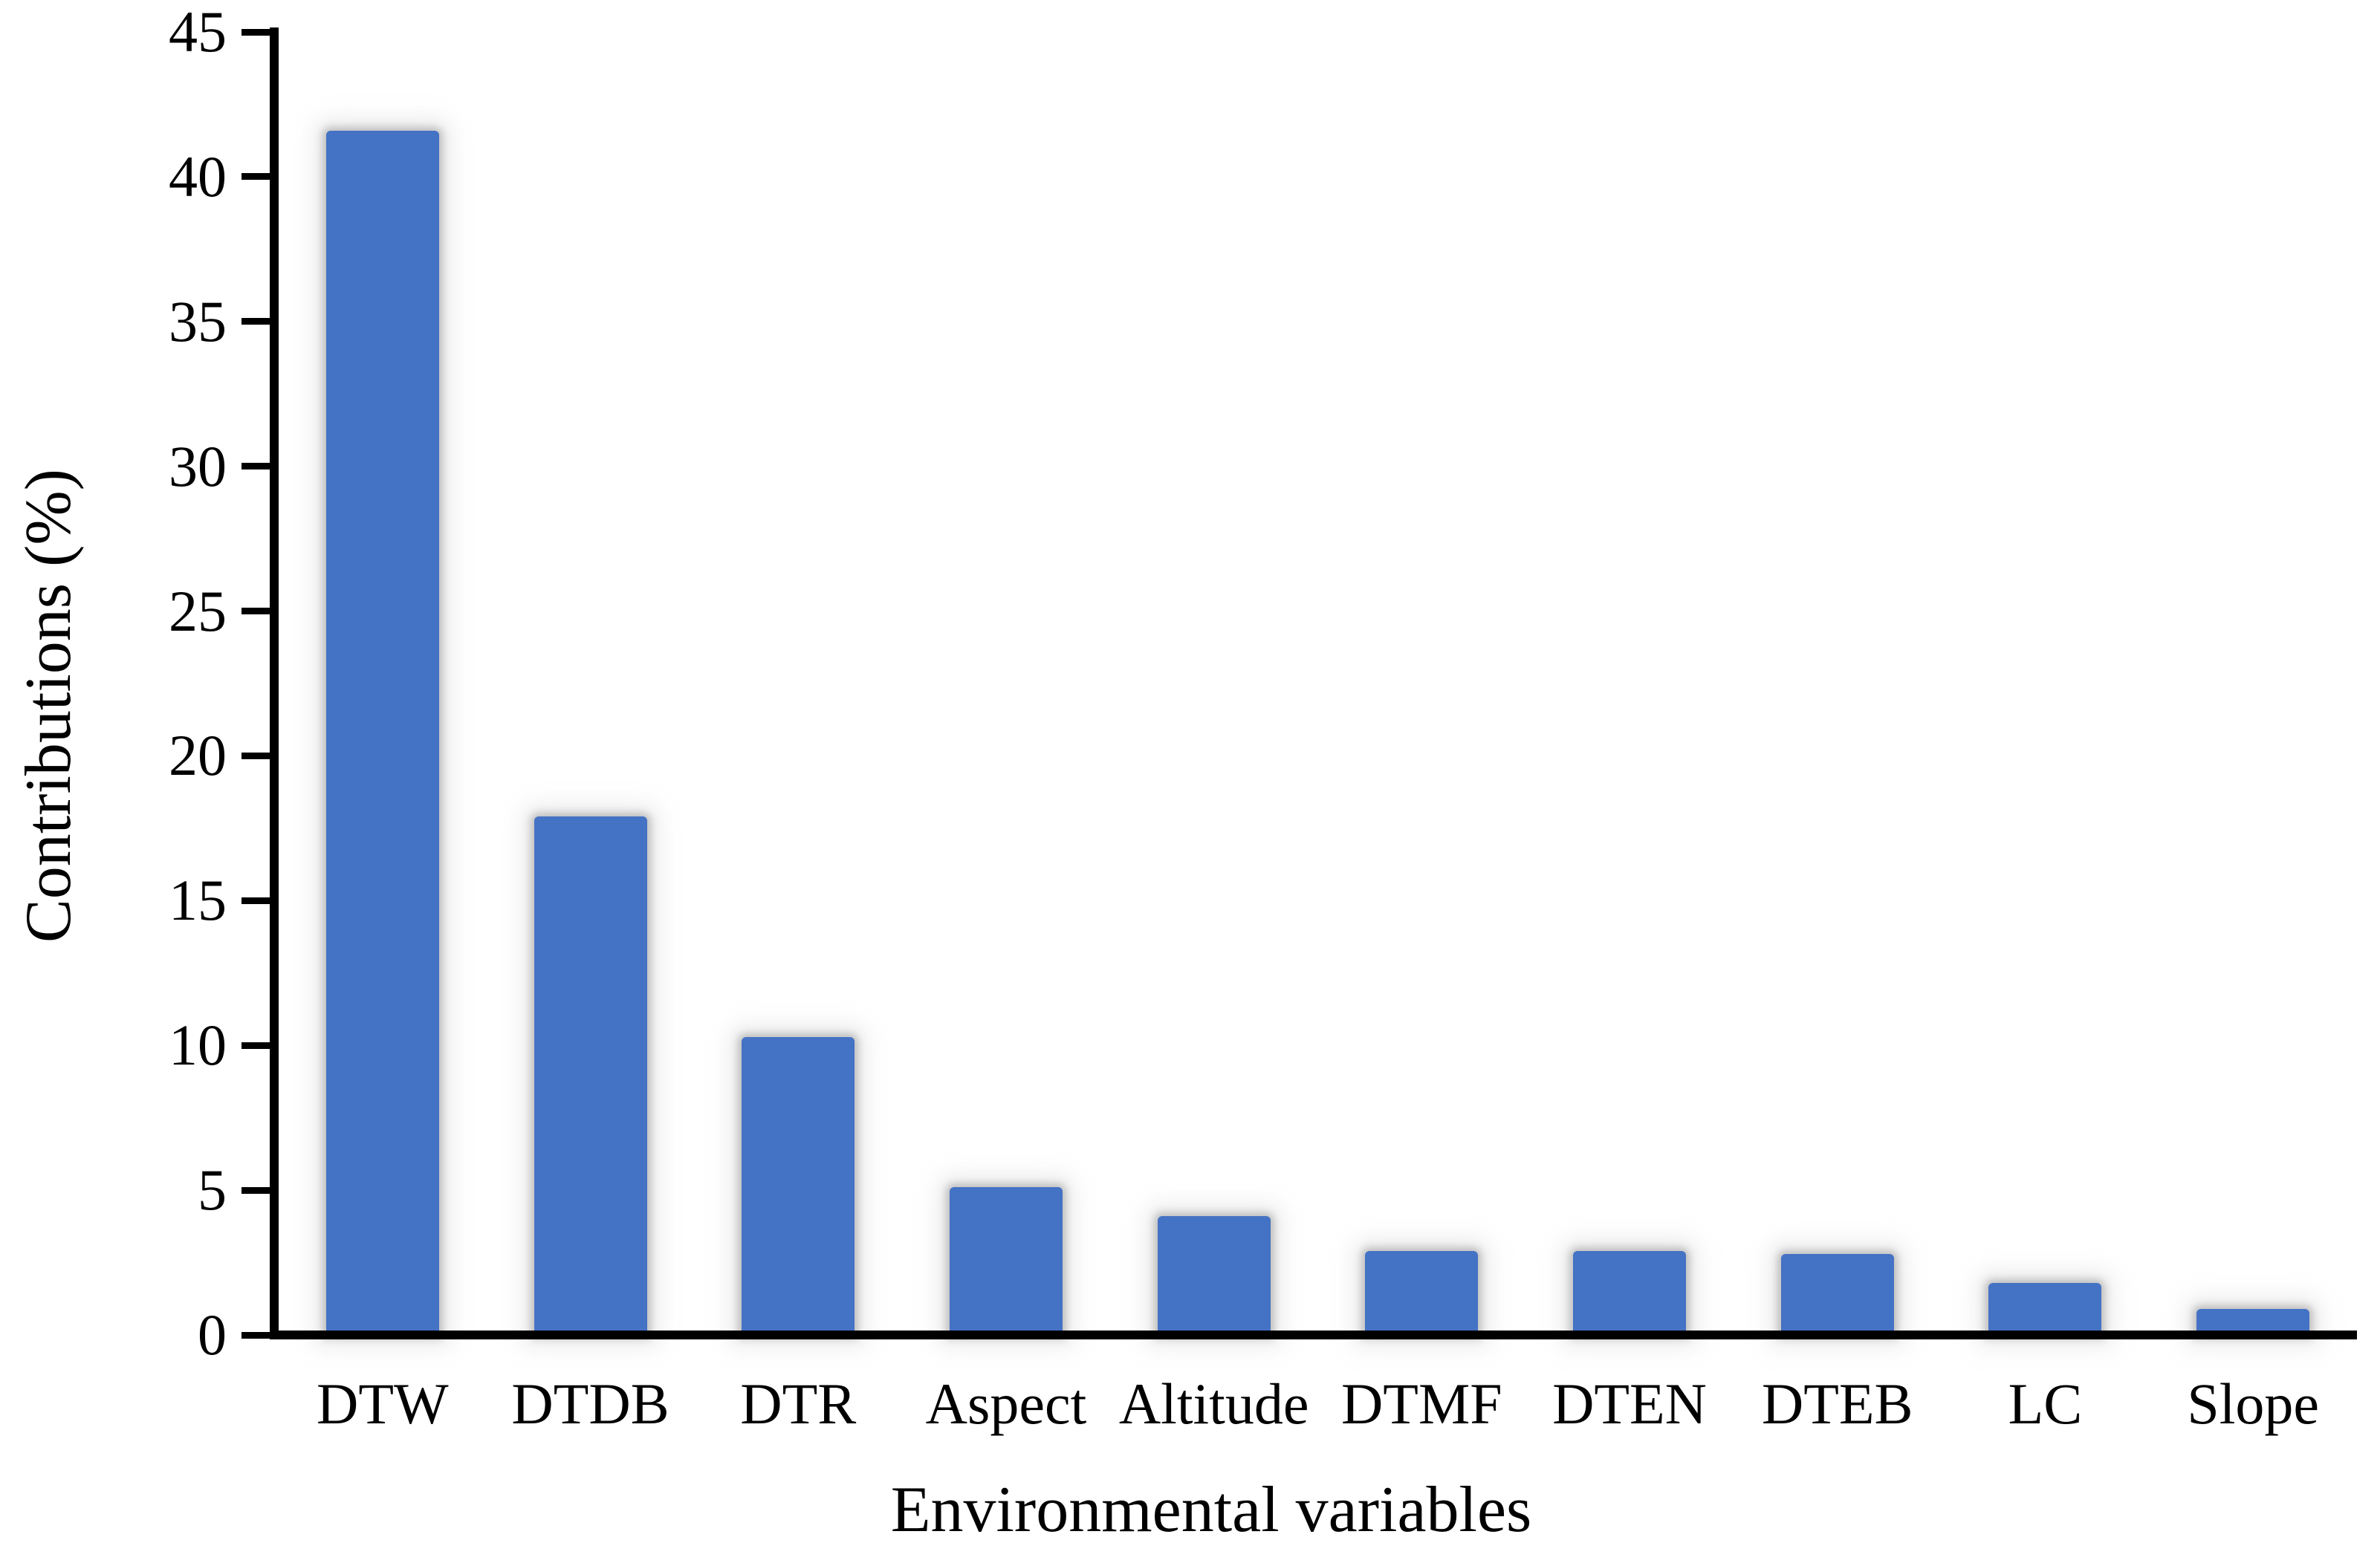 This screenshot has width=2380, height=1566. I want to click on y-tick-label: 0, so click(213, 1334).